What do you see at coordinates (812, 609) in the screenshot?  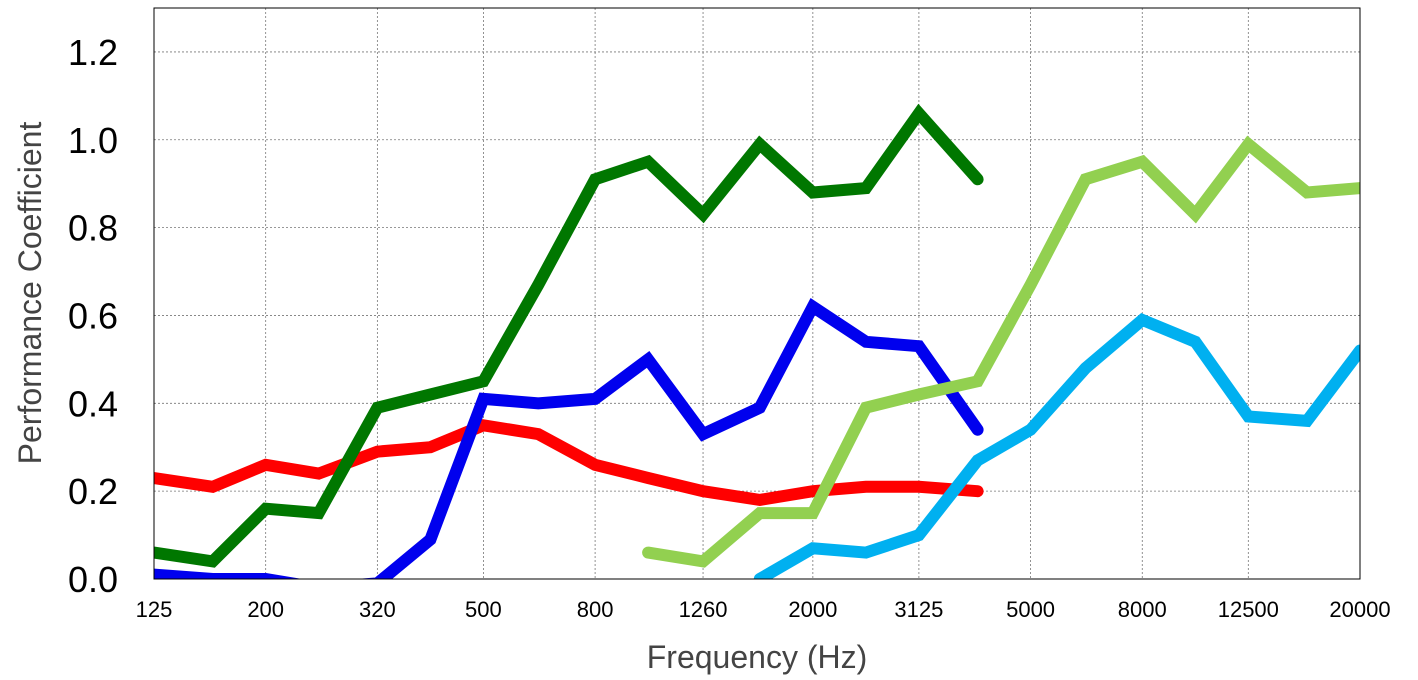 I see `x-tick-label: 2000` at bounding box center [812, 609].